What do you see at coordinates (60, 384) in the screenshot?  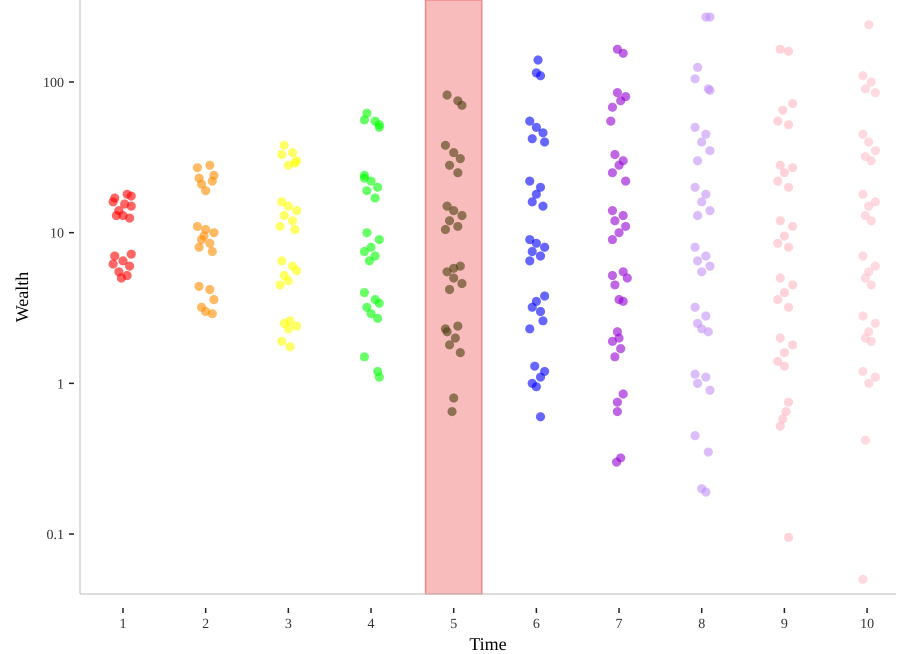 I see `y-tick-label: 1` at bounding box center [60, 384].